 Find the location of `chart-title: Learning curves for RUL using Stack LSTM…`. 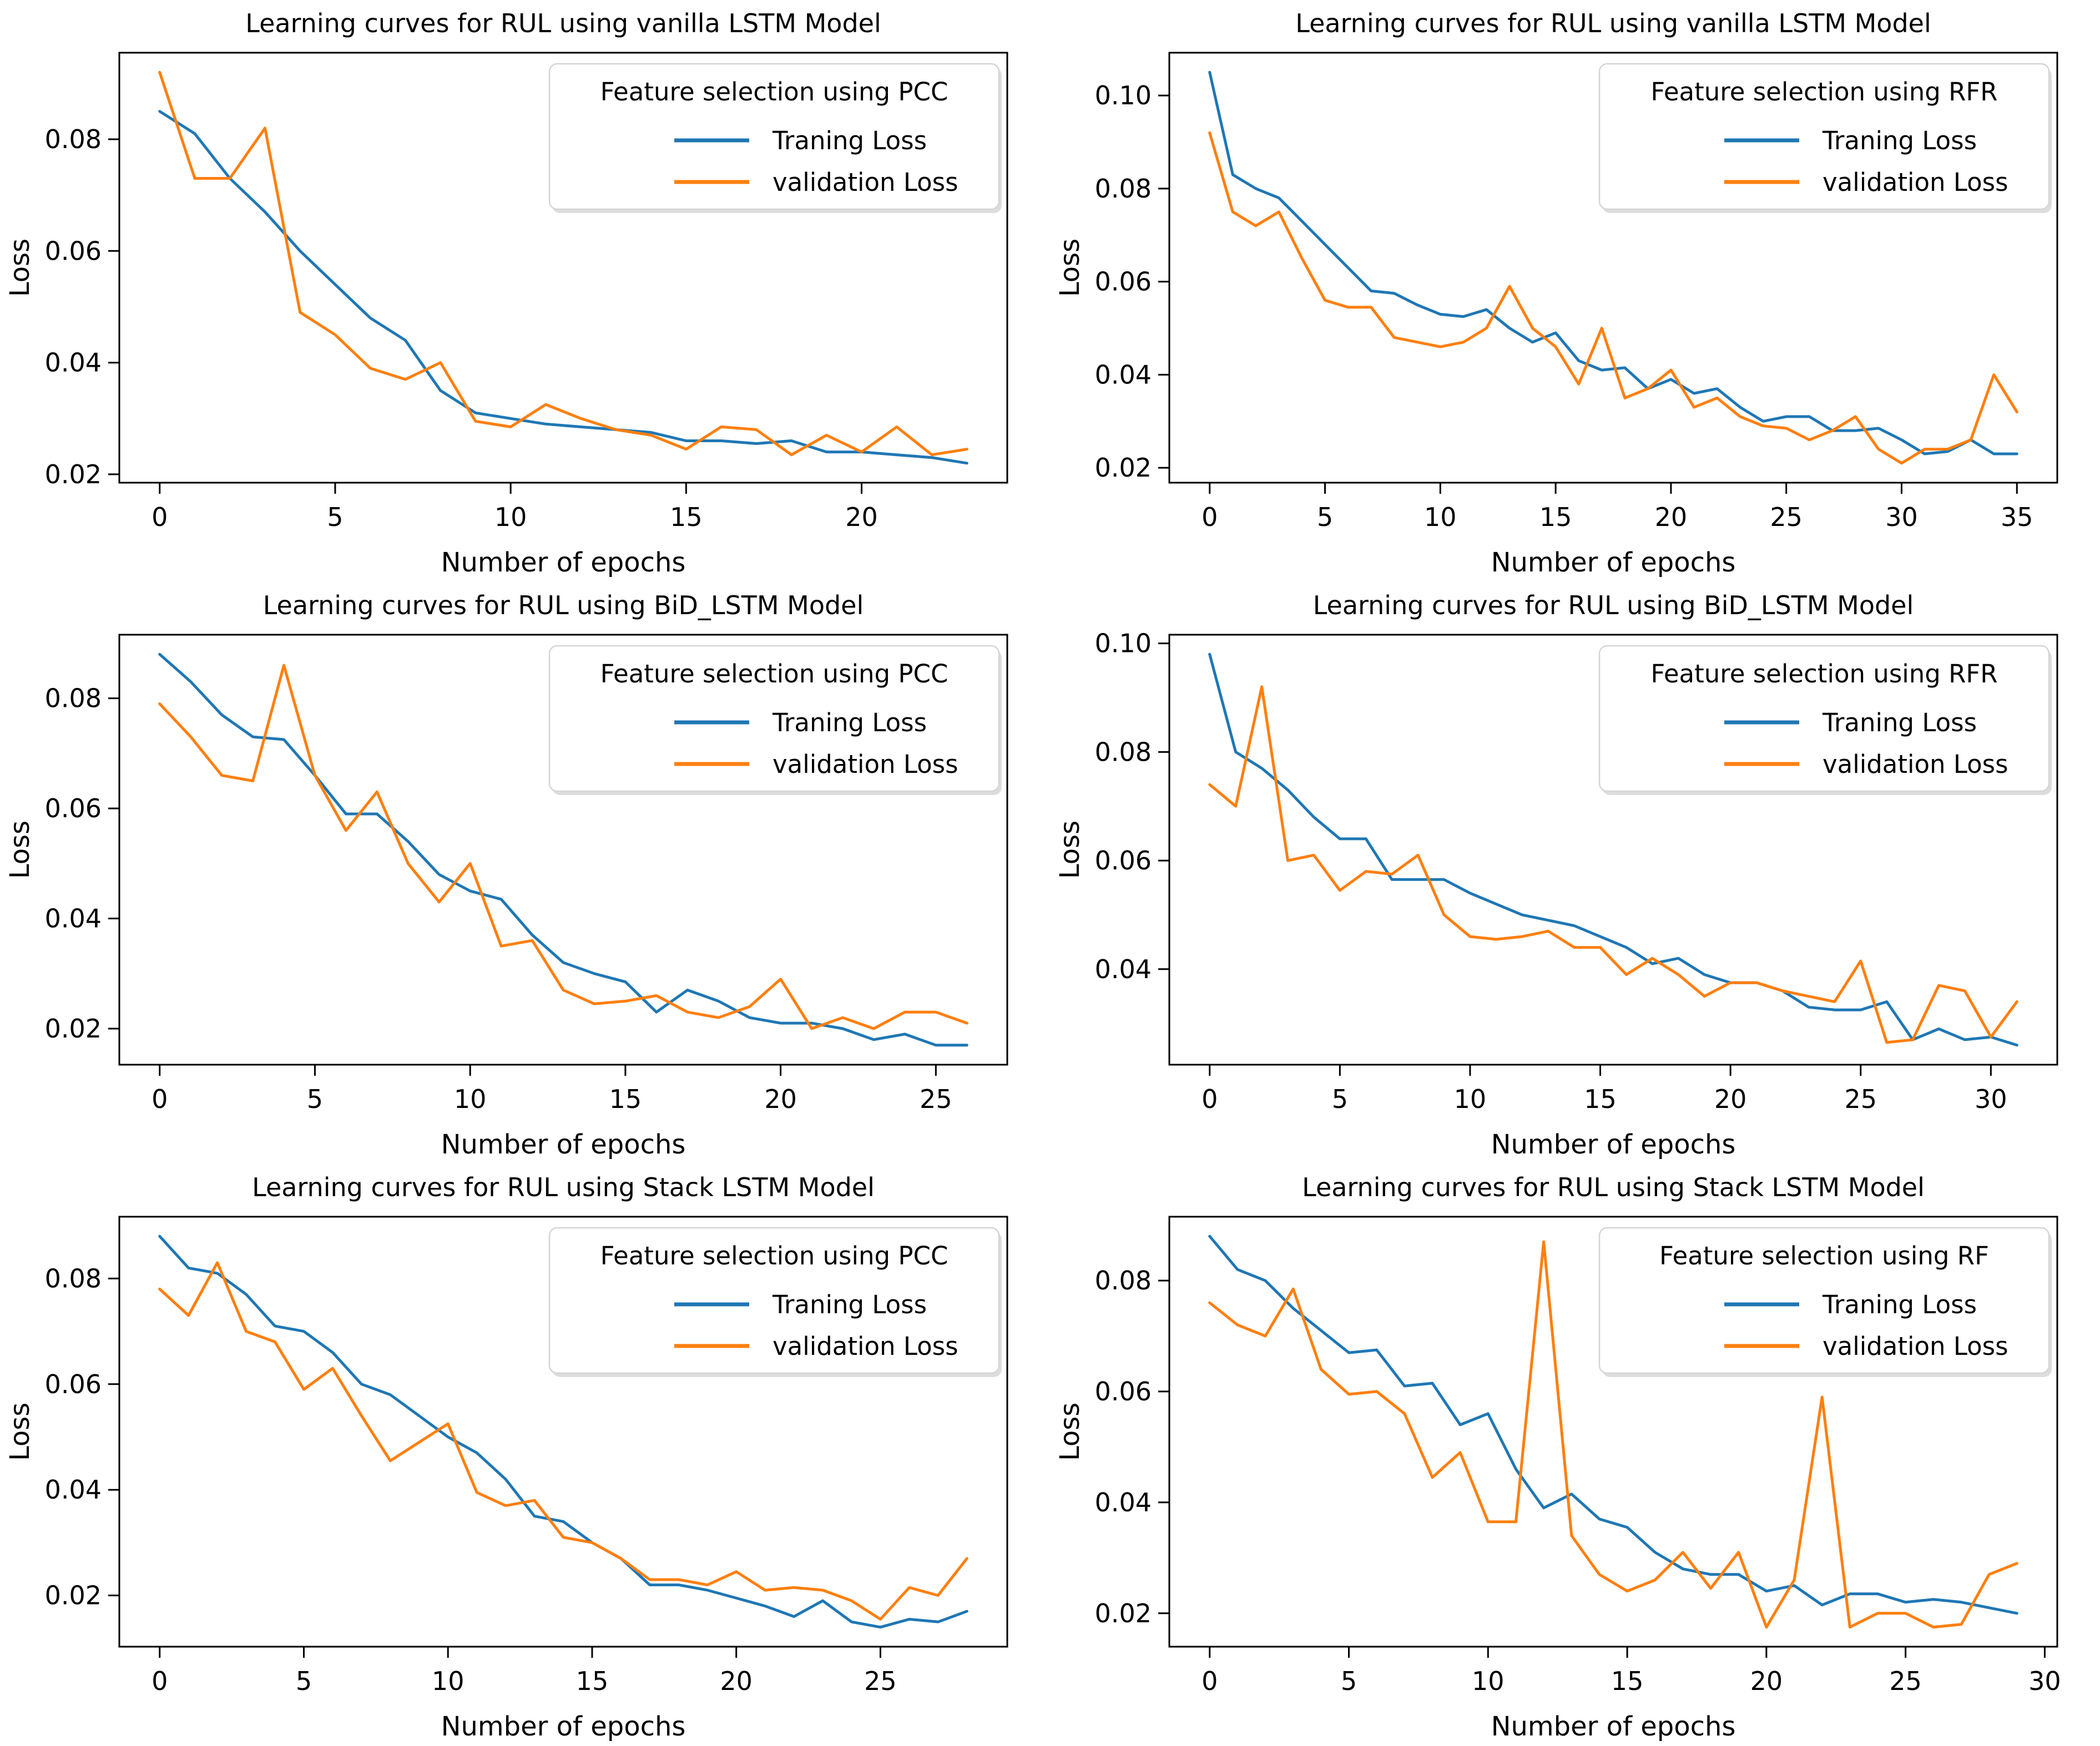

chart-title: Learning curves for RUL using Stack LSTM… is located at coordinates (563, 1187).